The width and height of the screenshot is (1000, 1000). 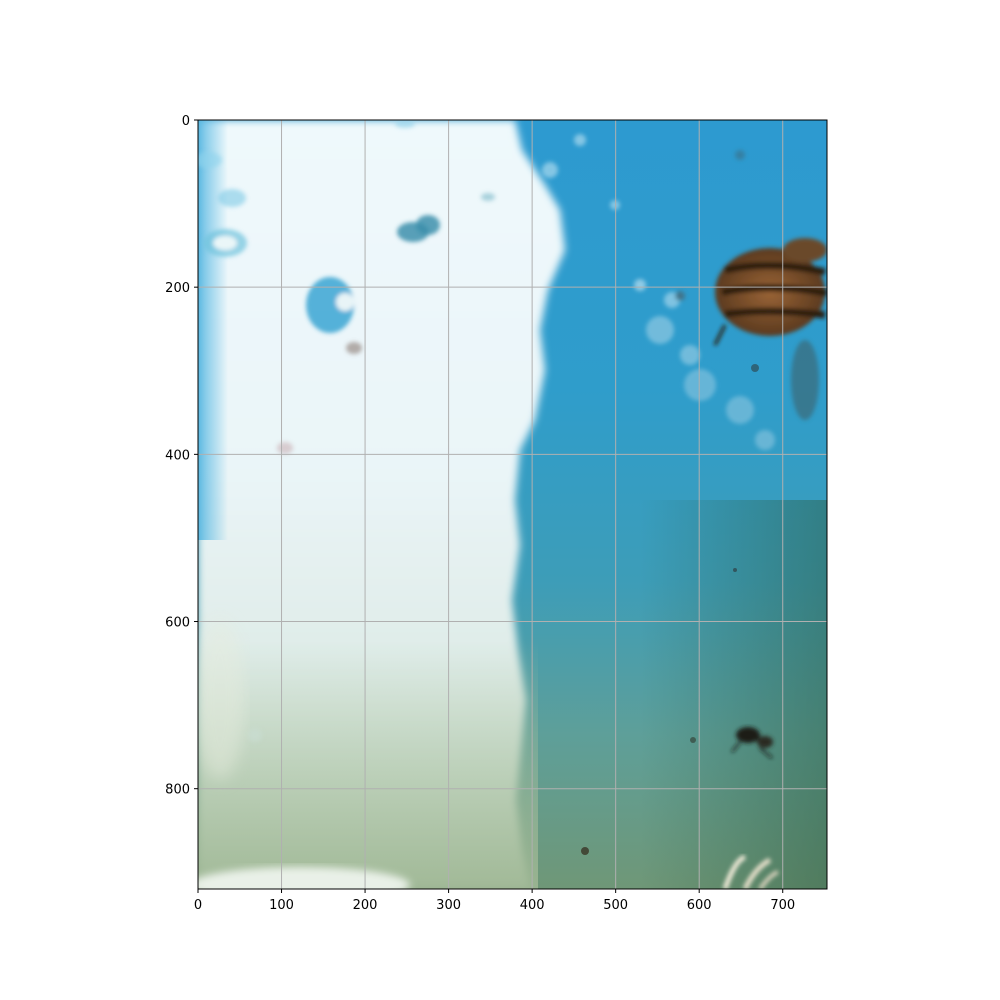 I want to click on x-tick-label: 700, so click(x=782, y=905).